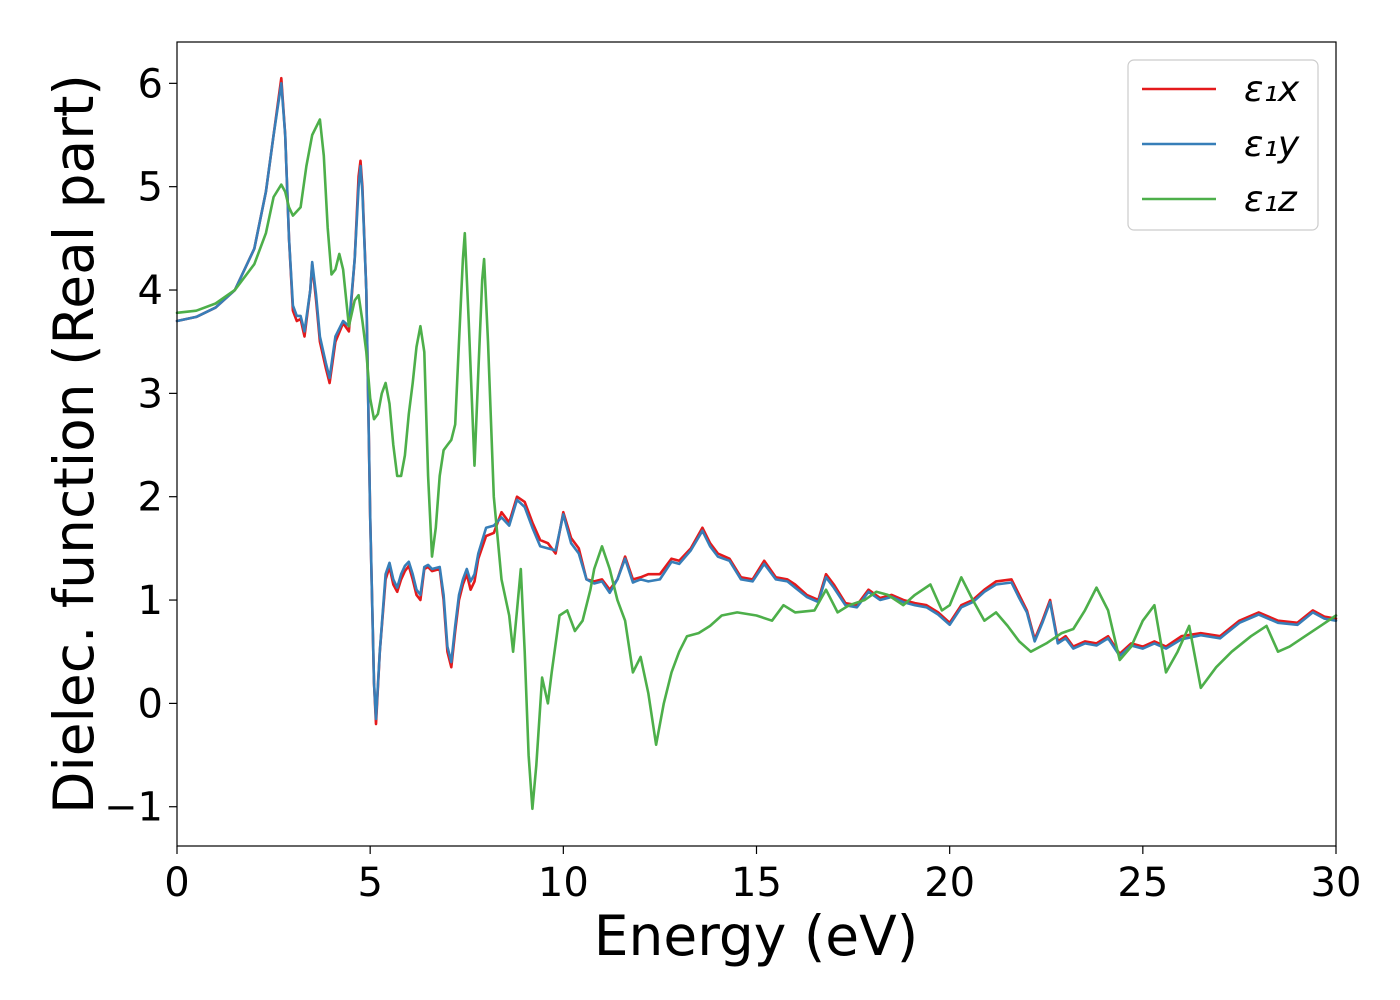  Describe the element at coordinates (150, 84) in the screenshot. I see `y-tick-label: 6` at that location.